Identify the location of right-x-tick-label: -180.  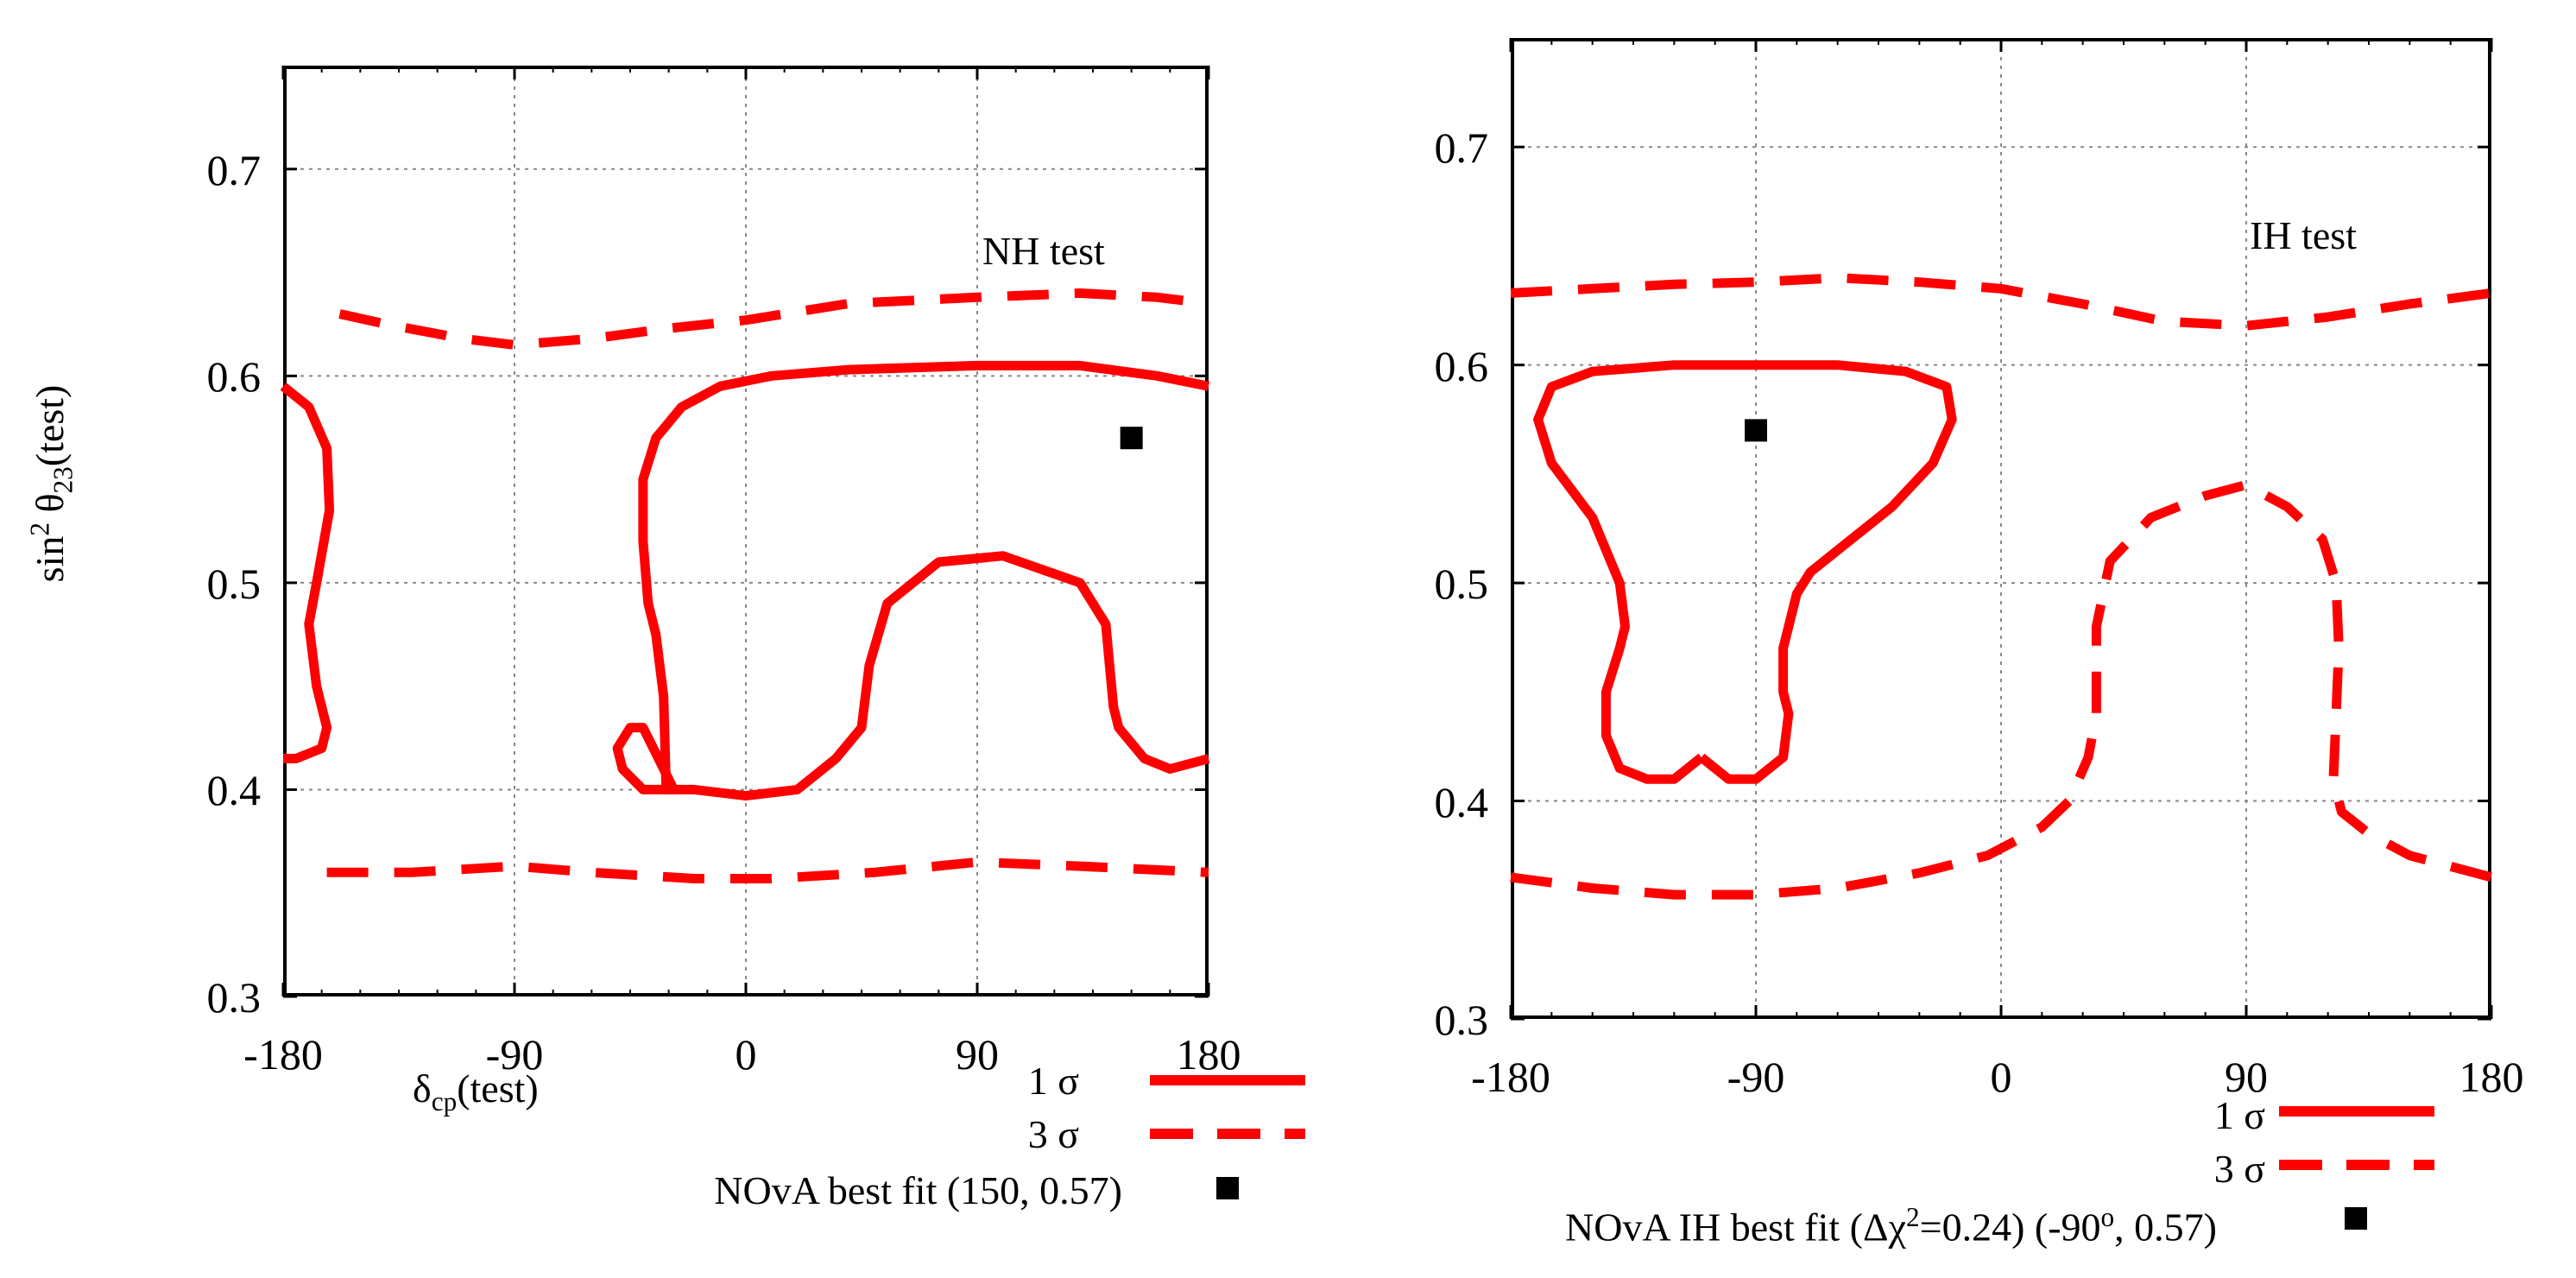
(1510, 1077).